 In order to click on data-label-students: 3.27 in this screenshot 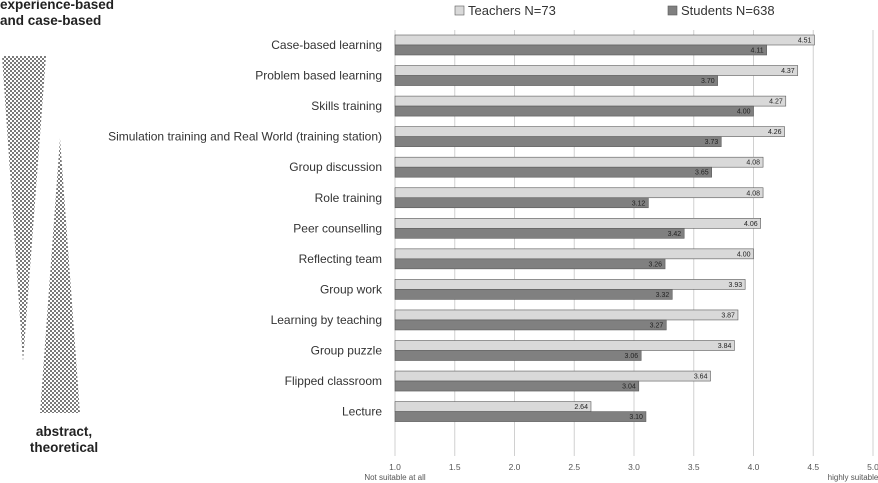, I will do `click(657, 325)`.